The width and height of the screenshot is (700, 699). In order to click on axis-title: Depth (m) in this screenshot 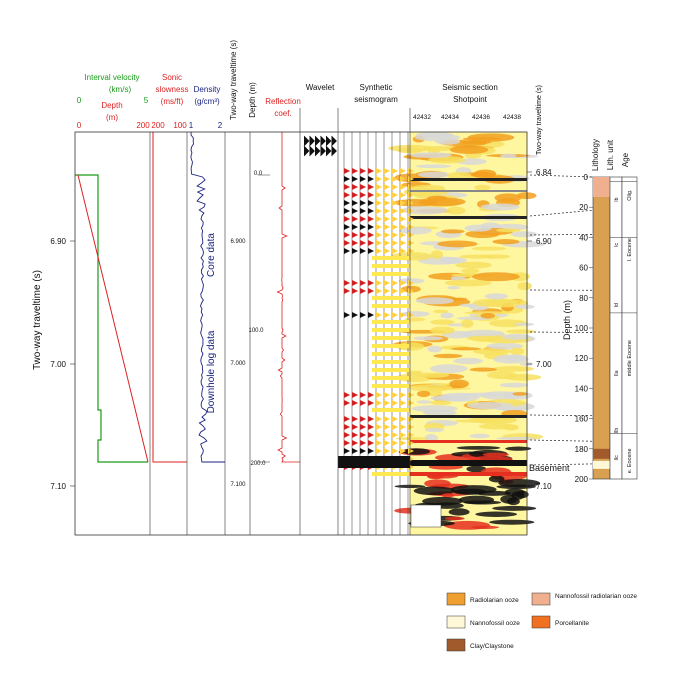, I will do `click(252, 100)`.